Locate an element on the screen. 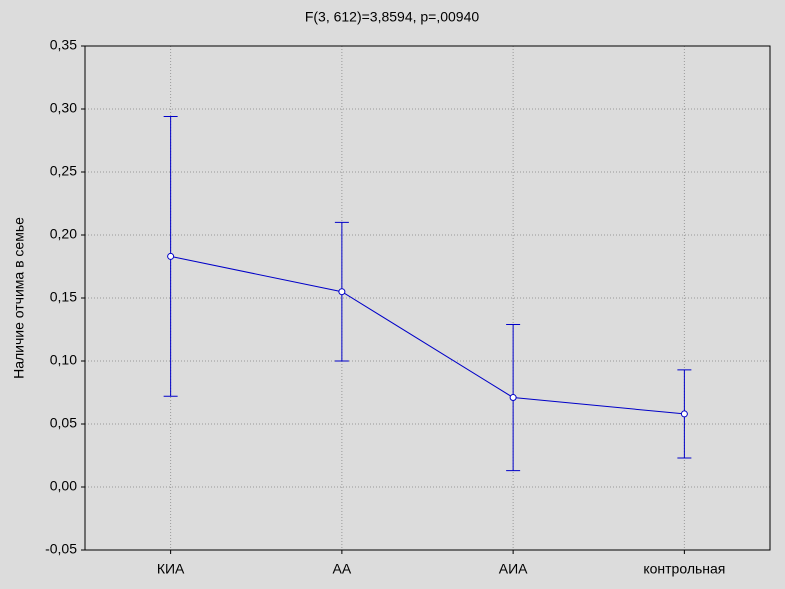 This screenshot has width=785, height=589. x-tick-label: КИА is located at coordinates (171, 569).